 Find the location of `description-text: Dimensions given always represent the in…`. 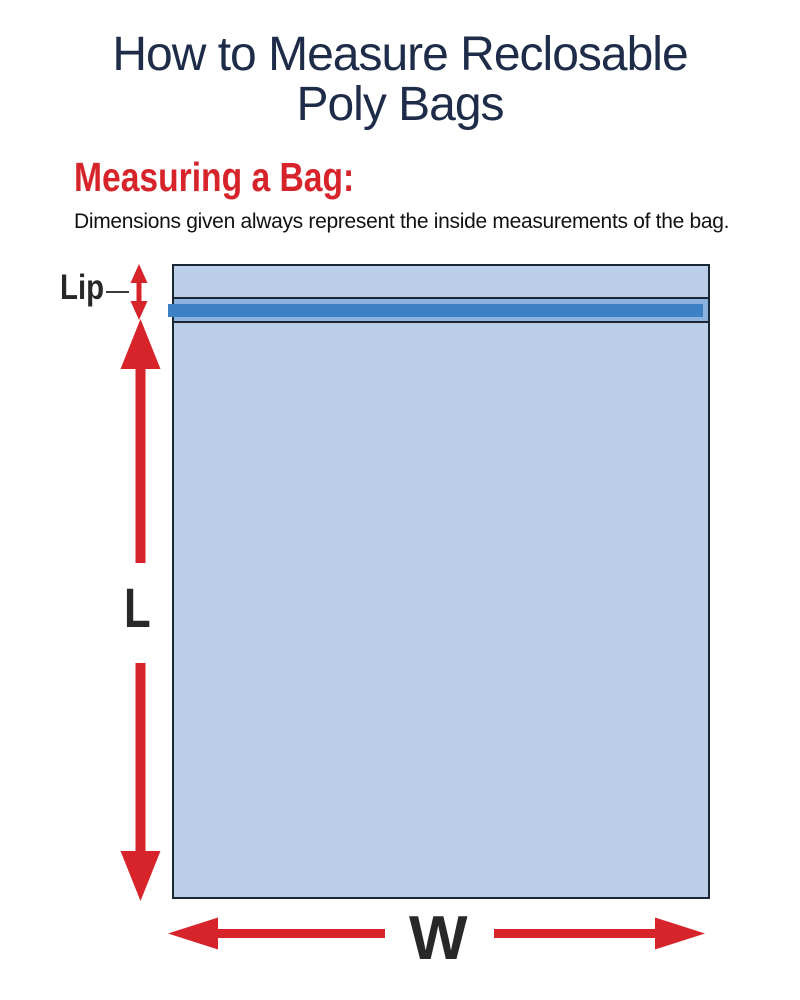

description-text: Dimensions given always represent the in… is located at coordinates (402, 221).